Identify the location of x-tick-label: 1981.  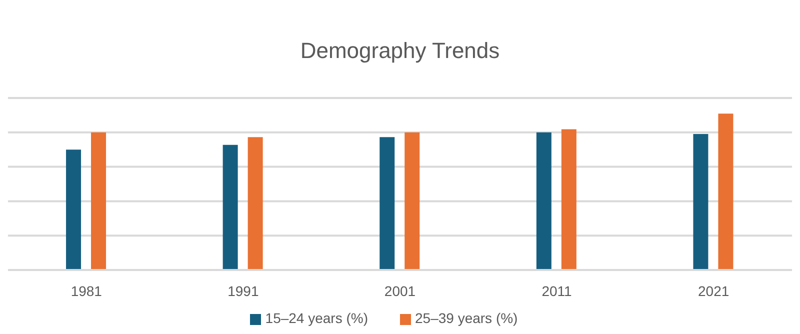
(86, 290).